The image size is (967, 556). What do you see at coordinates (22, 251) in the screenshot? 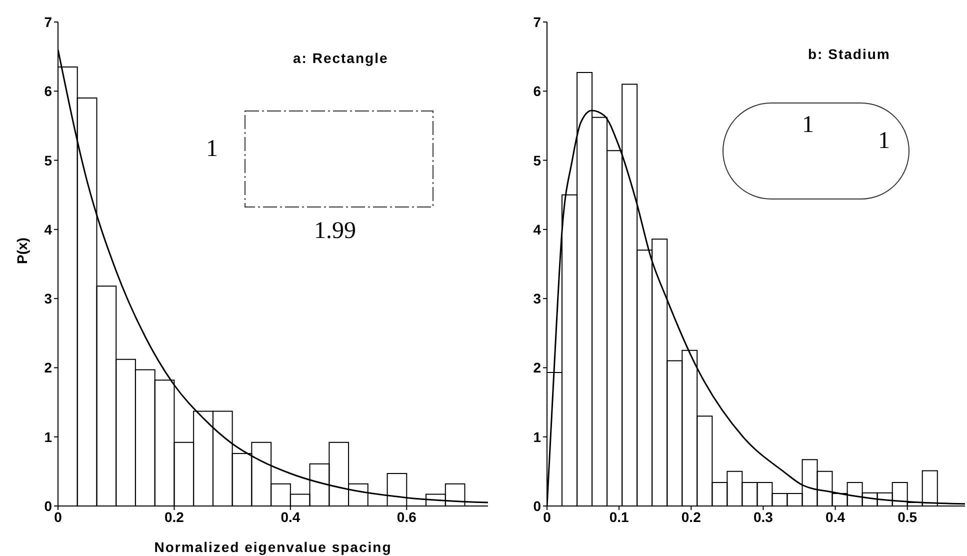
I see `y-axis-title: P(x)` at bounding box center [22, 251].